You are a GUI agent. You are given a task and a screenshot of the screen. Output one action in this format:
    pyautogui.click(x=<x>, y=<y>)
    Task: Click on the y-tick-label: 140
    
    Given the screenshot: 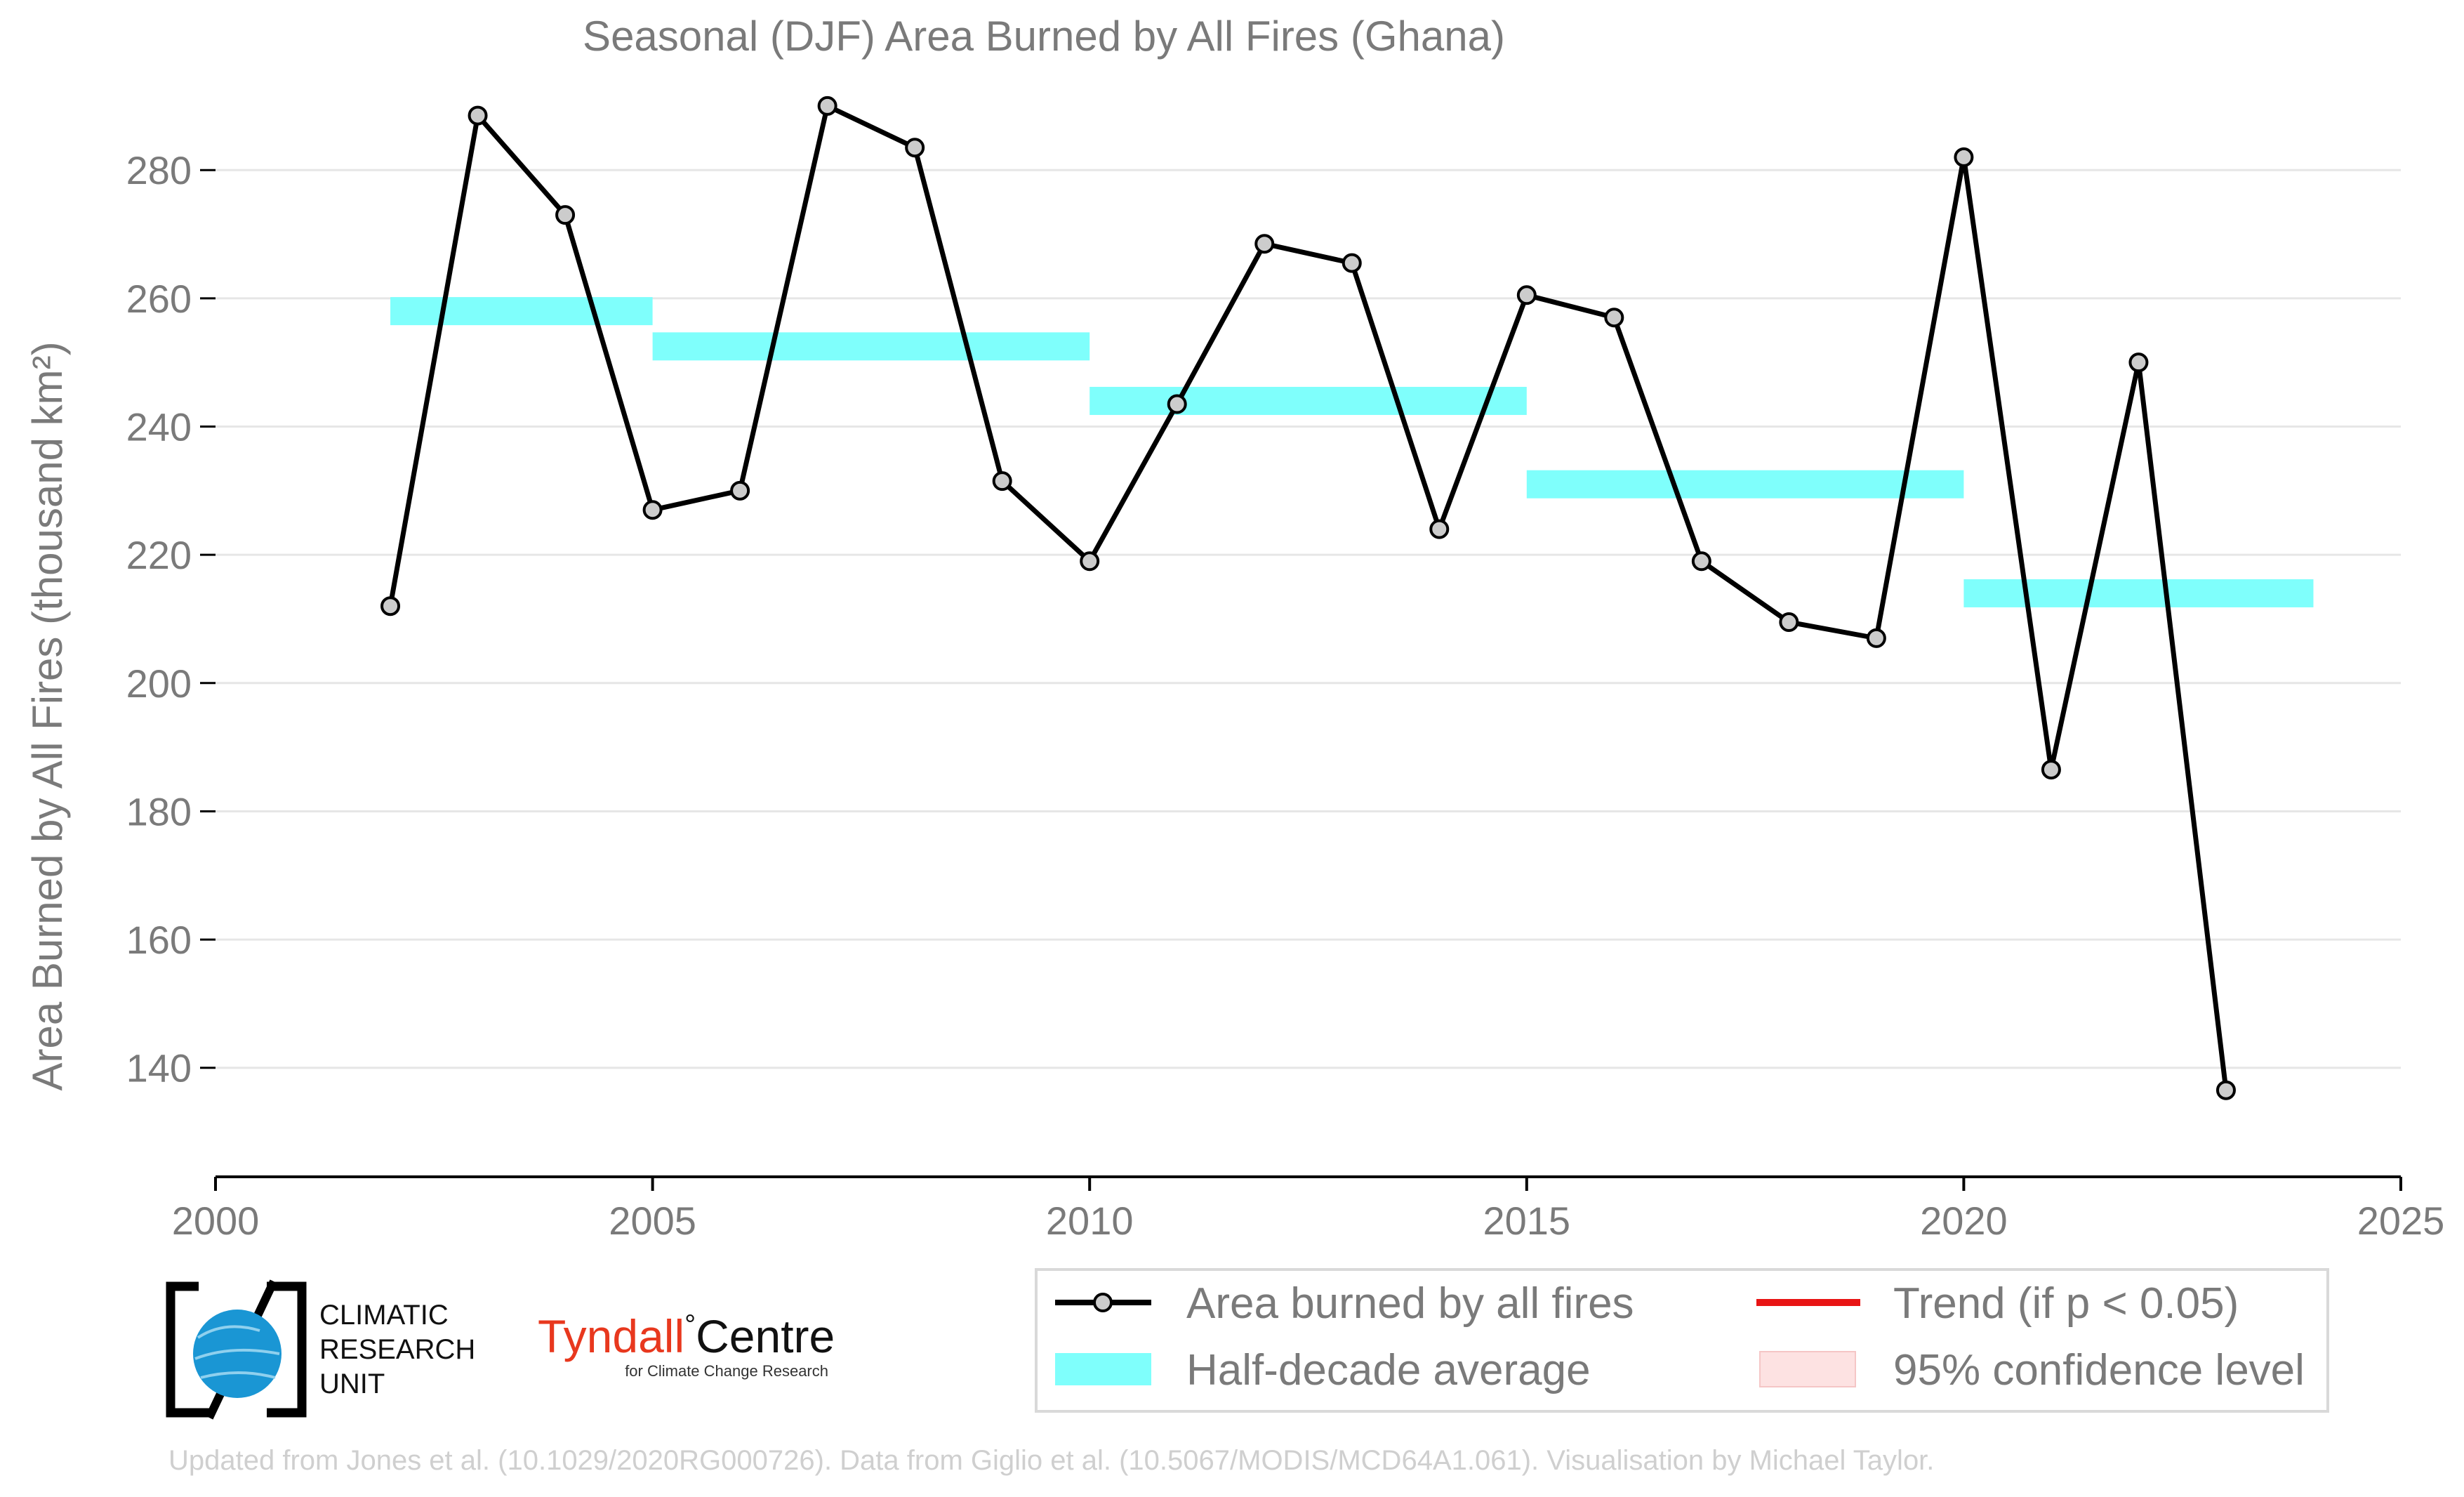 What is the action you would take?
    pyautogui.click(x=159, y=1068)
    